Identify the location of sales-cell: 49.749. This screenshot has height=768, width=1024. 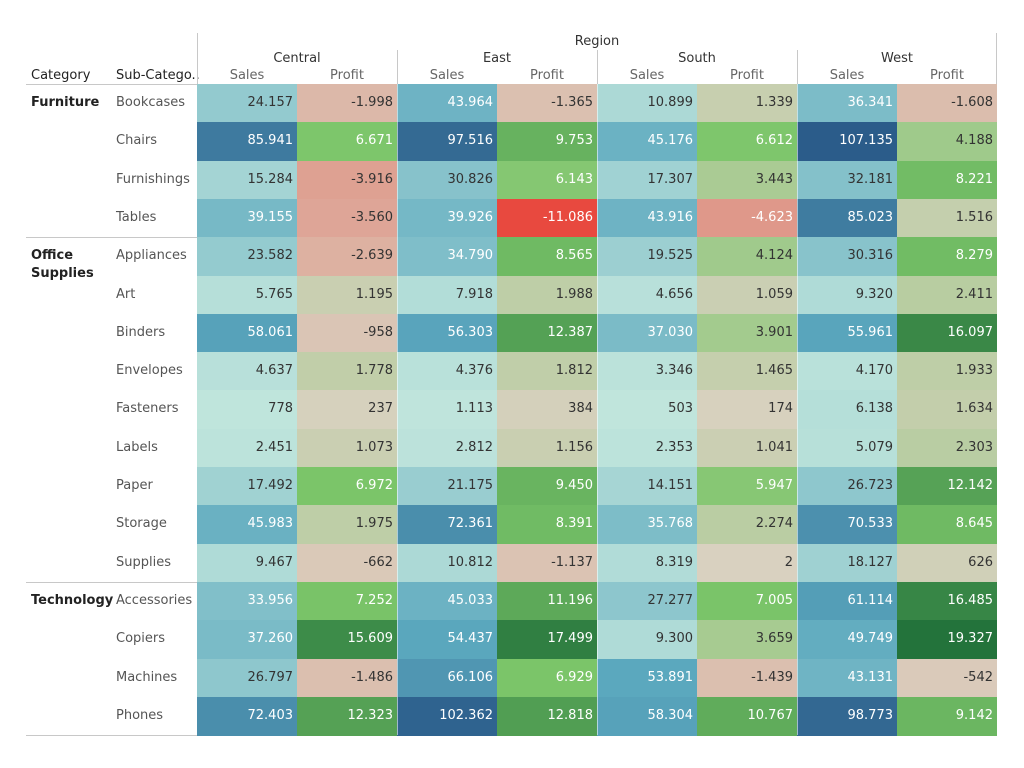
(847, 640).